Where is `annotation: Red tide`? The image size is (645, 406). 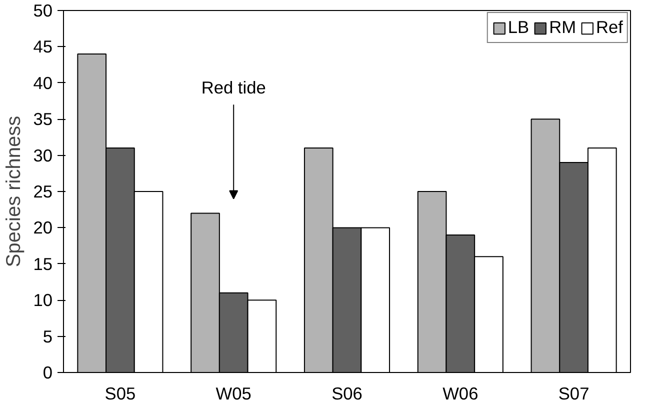
annotation: Red tide is located at coordinates (233, 87).